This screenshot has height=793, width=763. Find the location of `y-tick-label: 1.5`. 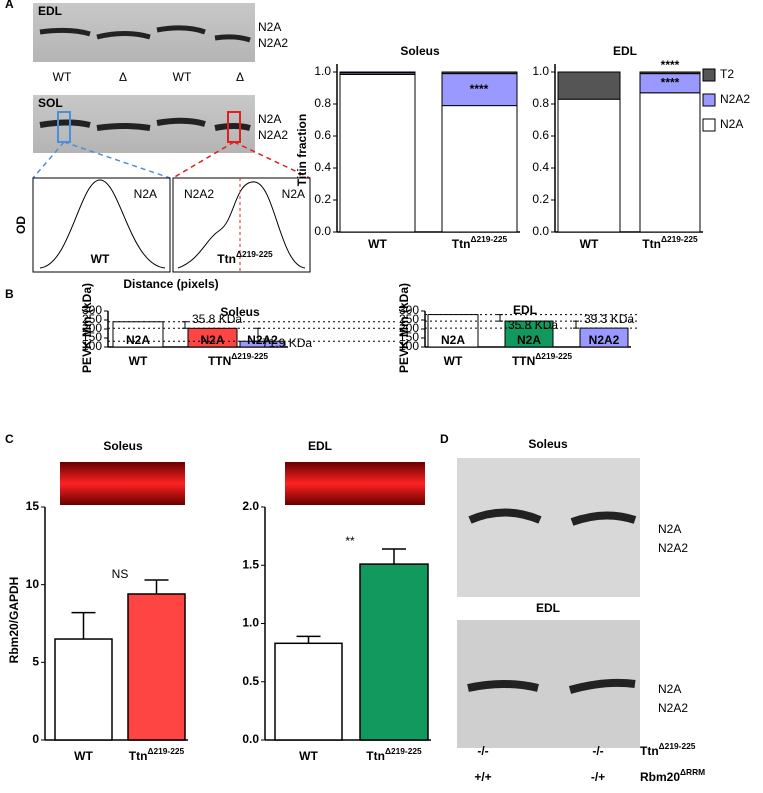

y-tick-label: 1.5 is located at coordinates (250, 564).